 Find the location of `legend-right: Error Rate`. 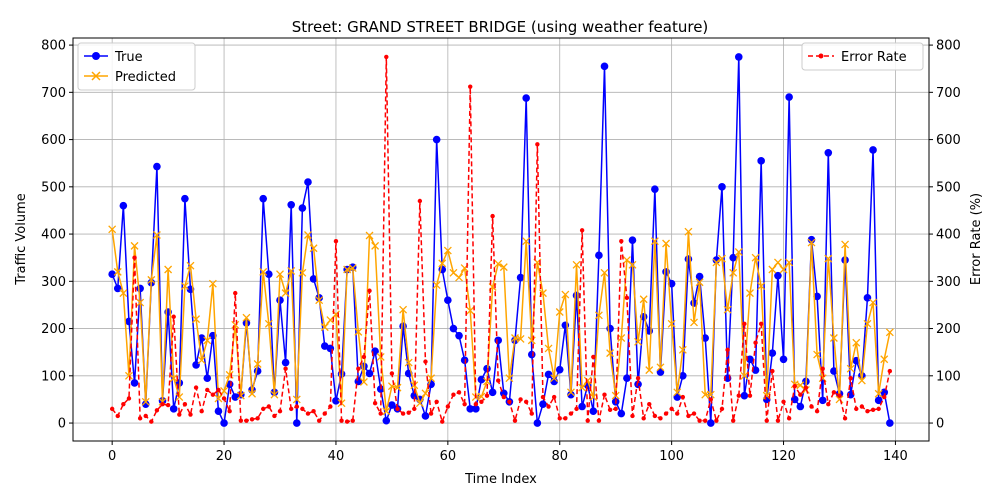

legend-right: Error Rate is located at coordinates (862, 56).